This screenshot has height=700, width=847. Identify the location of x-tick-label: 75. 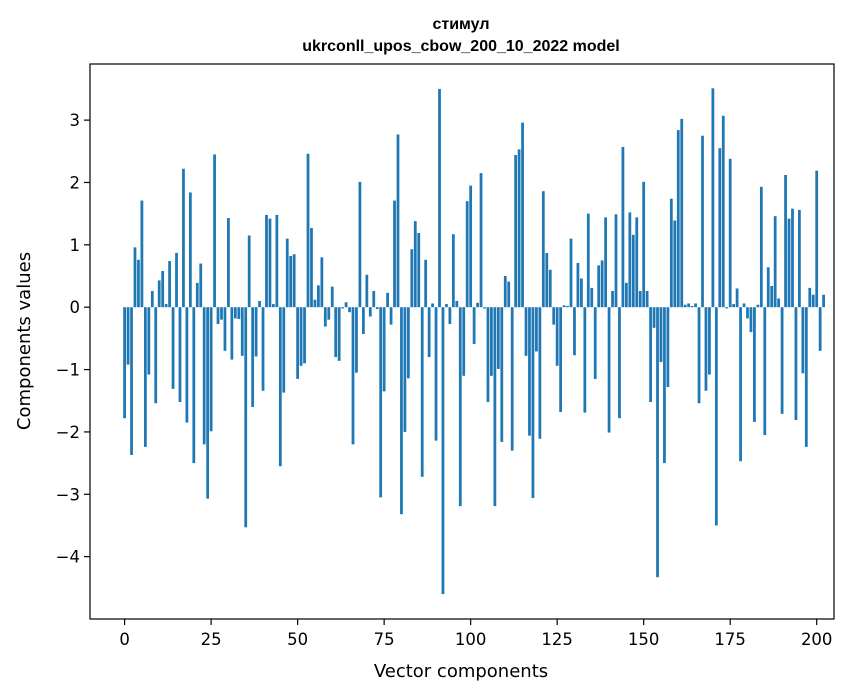
(384, 639).